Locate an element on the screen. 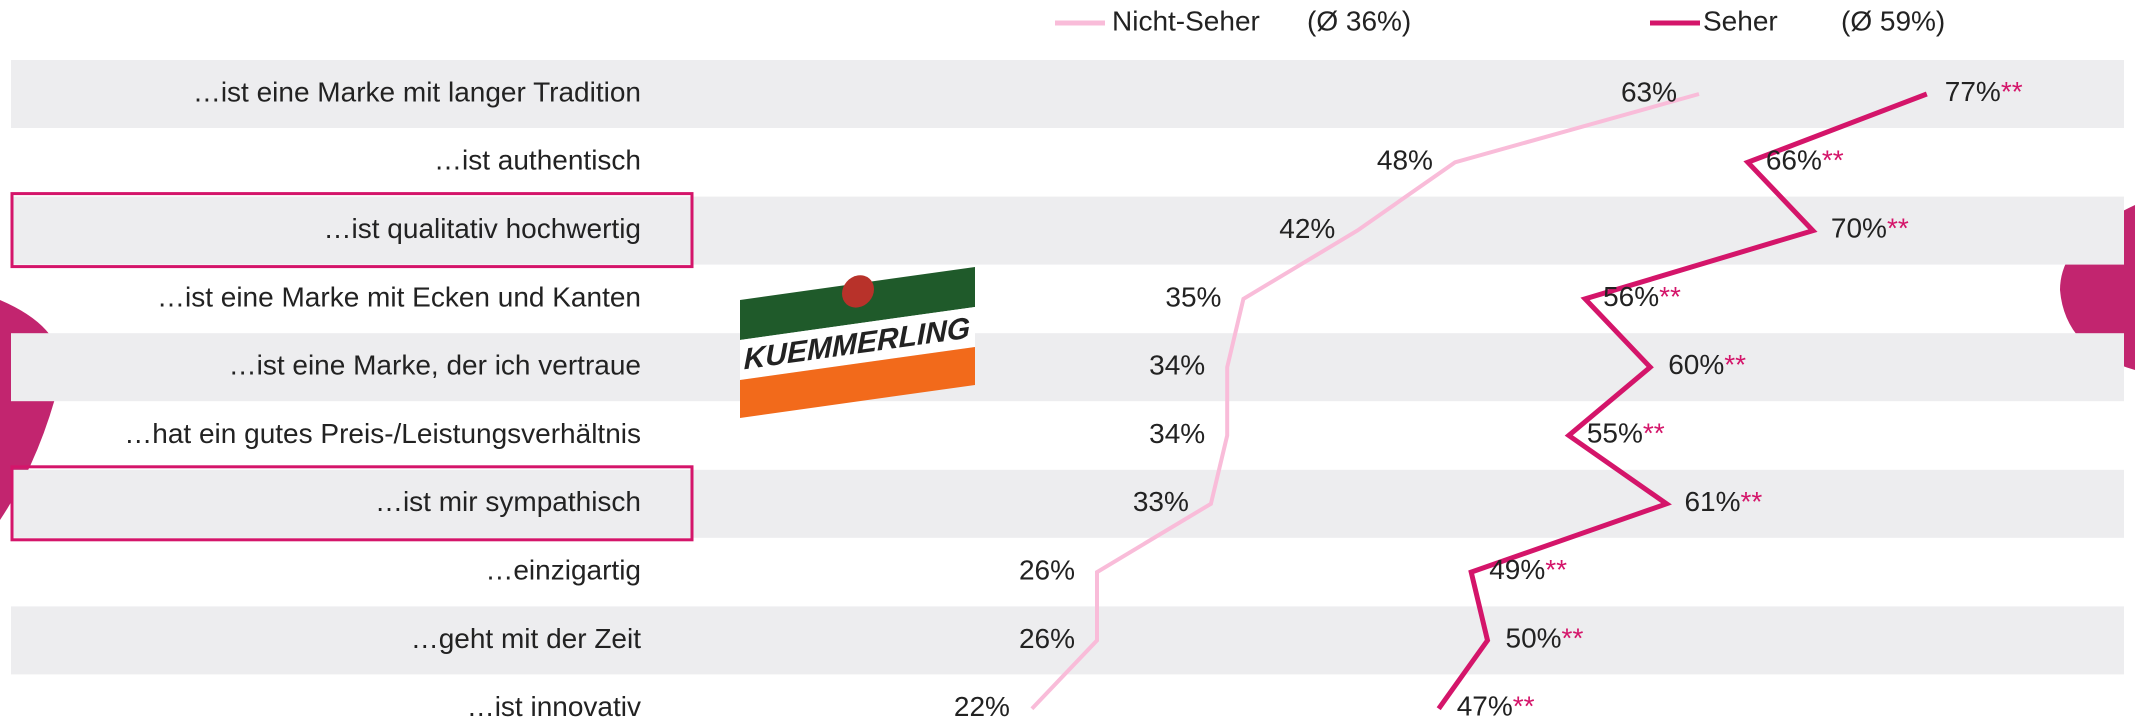 The height and width of the screenshot is (726, 2135). value-label: 22% is located at coordinates (982, 706).